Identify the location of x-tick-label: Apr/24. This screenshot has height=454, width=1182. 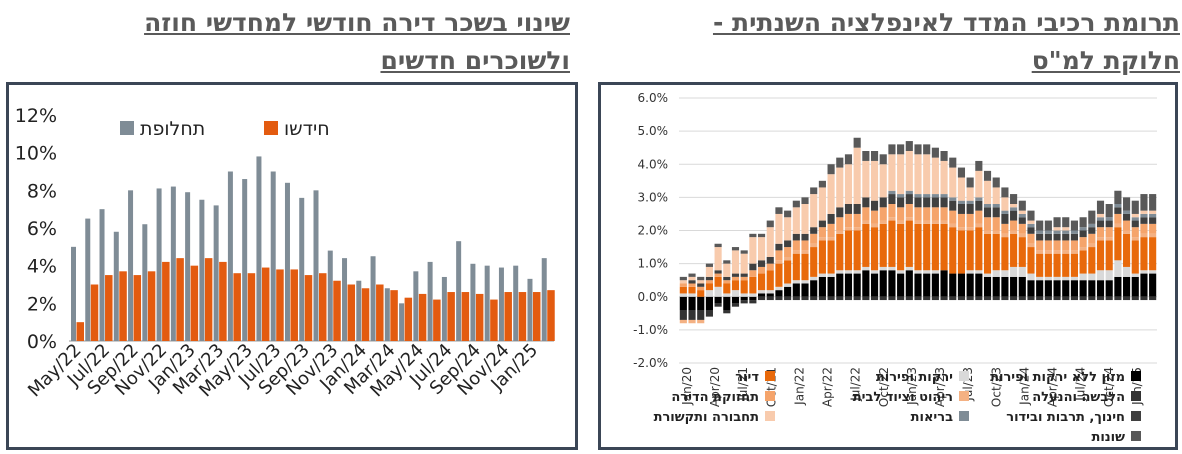
(1053, 387).